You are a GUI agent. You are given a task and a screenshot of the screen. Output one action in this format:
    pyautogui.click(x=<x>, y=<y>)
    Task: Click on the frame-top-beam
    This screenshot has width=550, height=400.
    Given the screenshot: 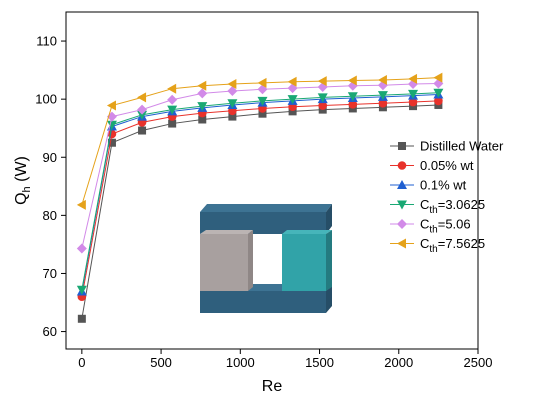 What is the action you would take?
    pyautogui.click(x=263, y=223)
    